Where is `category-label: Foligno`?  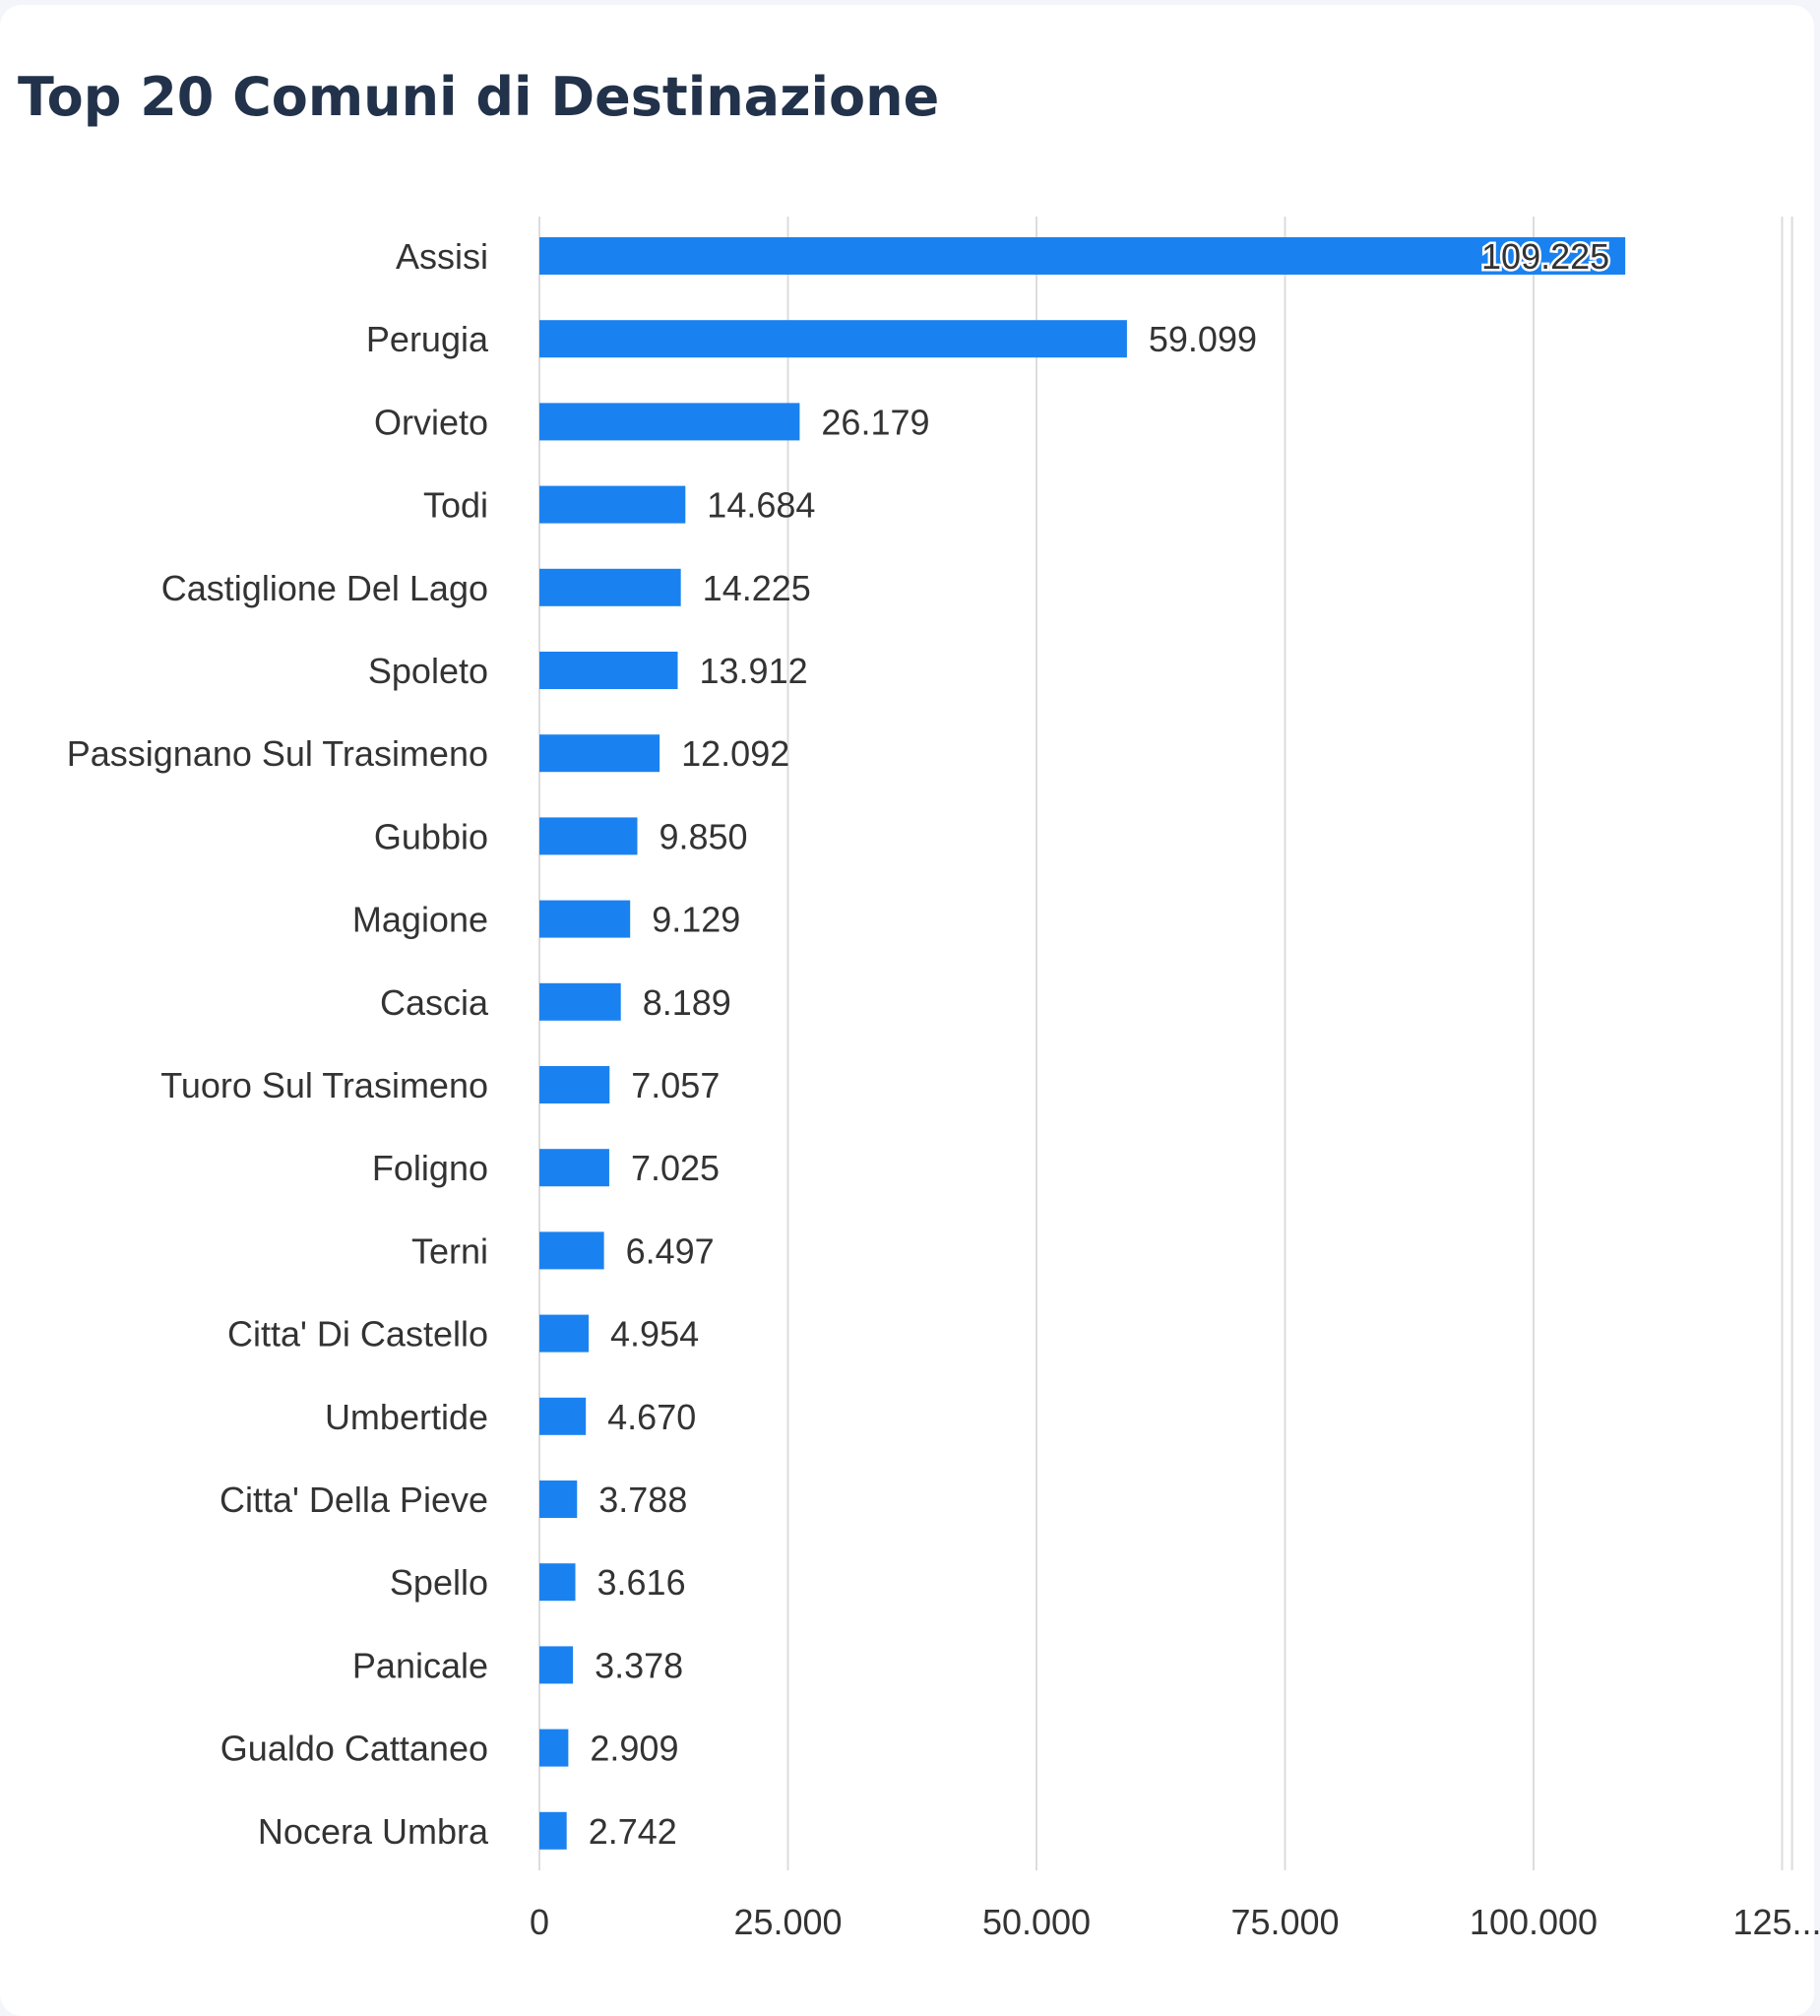
category-label: Foligno is located at coordinates (430, 1168).